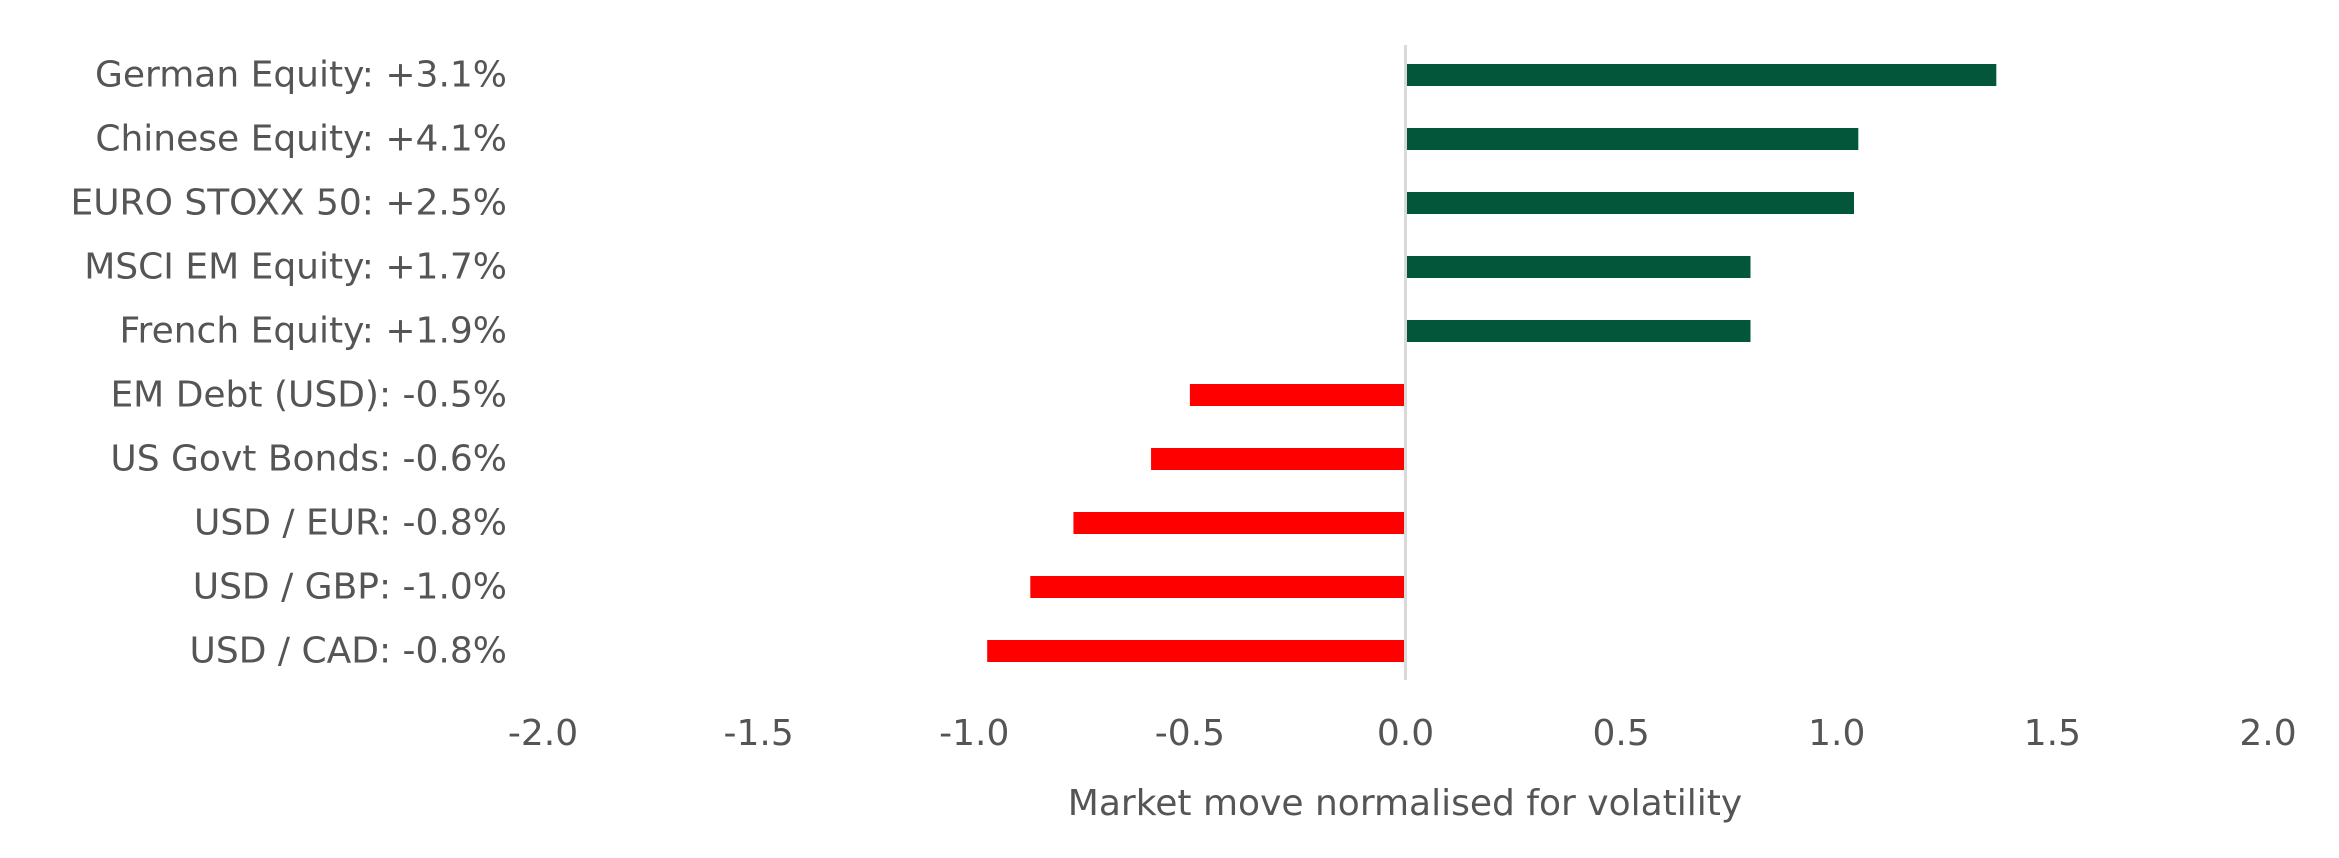 This screenshot has height=858, width=2339. Describe the element at coordinates (1701, 75) in the screenshot. I see `bar-german-equity` at that location.